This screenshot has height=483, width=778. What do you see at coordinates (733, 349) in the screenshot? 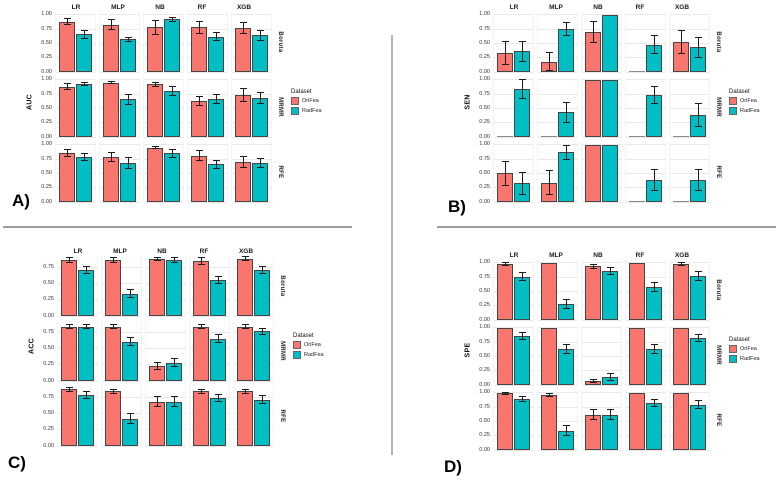
I see `legend-key-orifea` at bounding box center [733, 349].